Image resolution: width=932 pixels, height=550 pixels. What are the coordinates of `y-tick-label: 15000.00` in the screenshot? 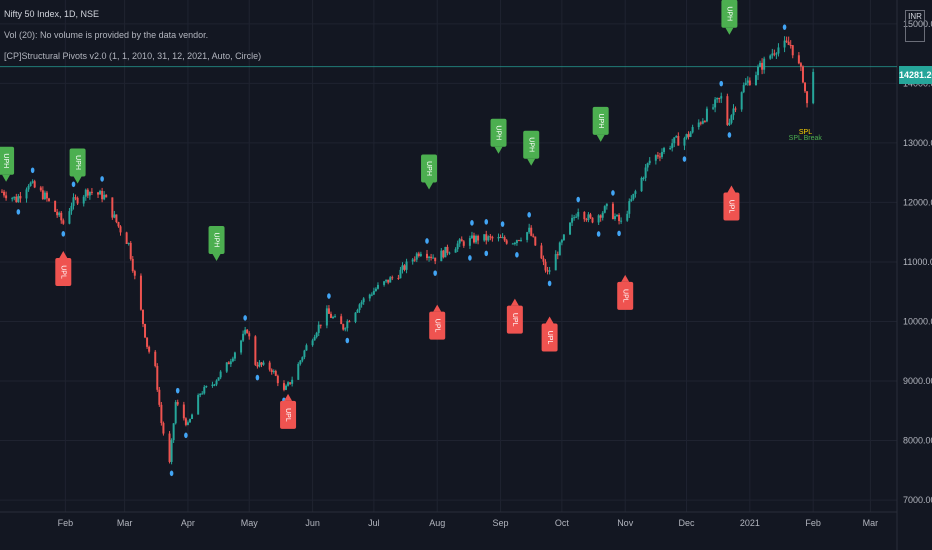 It's located at (917, 24).